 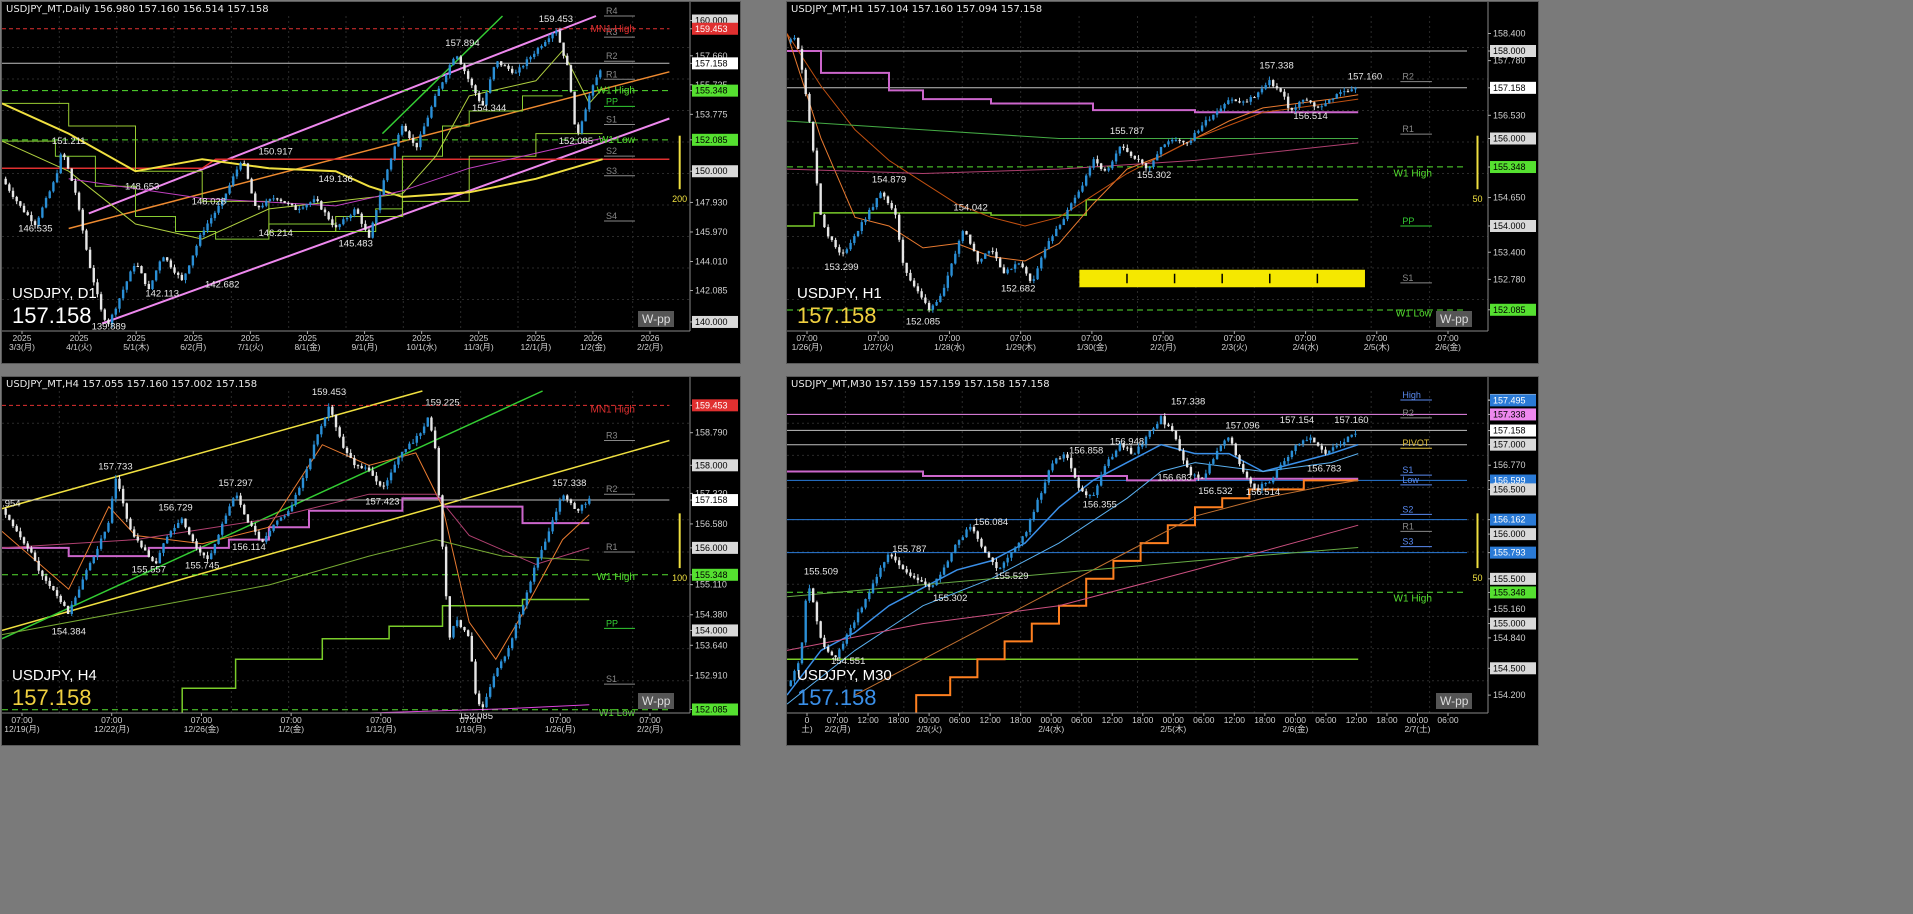 I want to click on price-annotation: 155.302, so click(x=950, y=598).